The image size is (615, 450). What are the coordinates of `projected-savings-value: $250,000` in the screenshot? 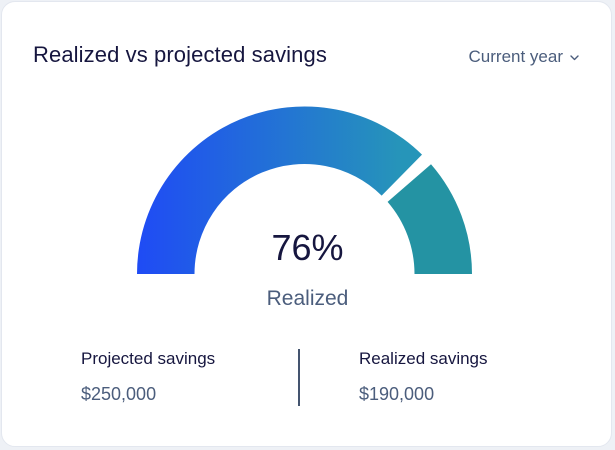 It's located at (119, 394).